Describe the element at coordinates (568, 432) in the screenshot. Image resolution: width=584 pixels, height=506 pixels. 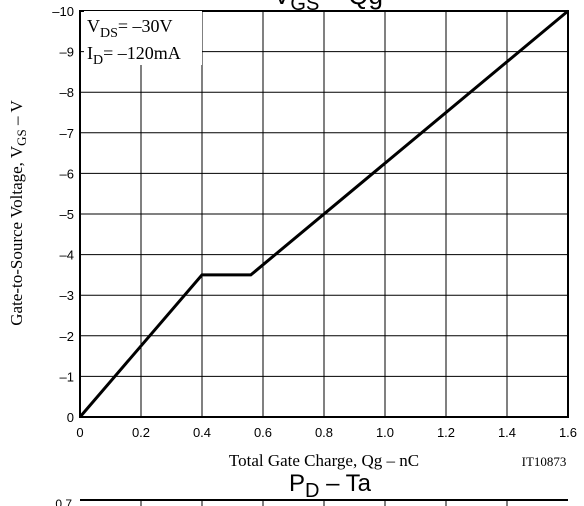
I see `x-tick-label: 1.6` at that location.